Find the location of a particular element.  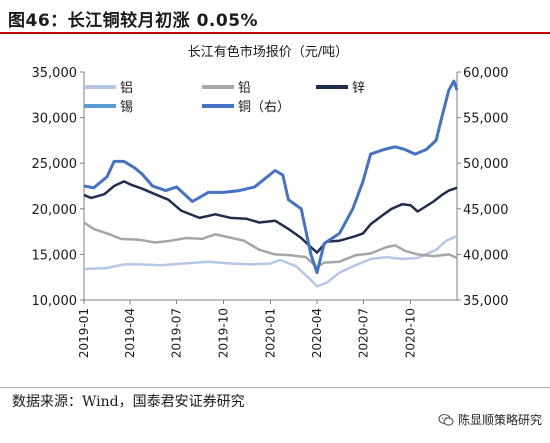

watermark: 陈显顺策略研究 is located at coordinates (490, 419).